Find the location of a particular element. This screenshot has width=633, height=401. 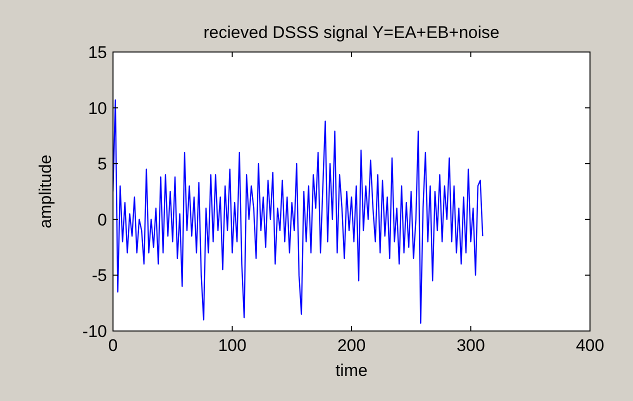

y-tick-label: 10 is located at coordinates (97, 108).